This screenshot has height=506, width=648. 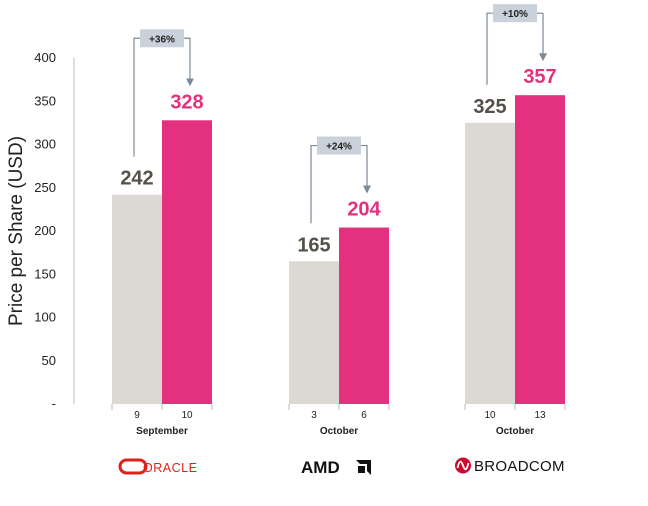 What do you see at coordinates (186, 102) in the screenshot?
I see `value-label-after: 328` at bounding box center [186, 102].